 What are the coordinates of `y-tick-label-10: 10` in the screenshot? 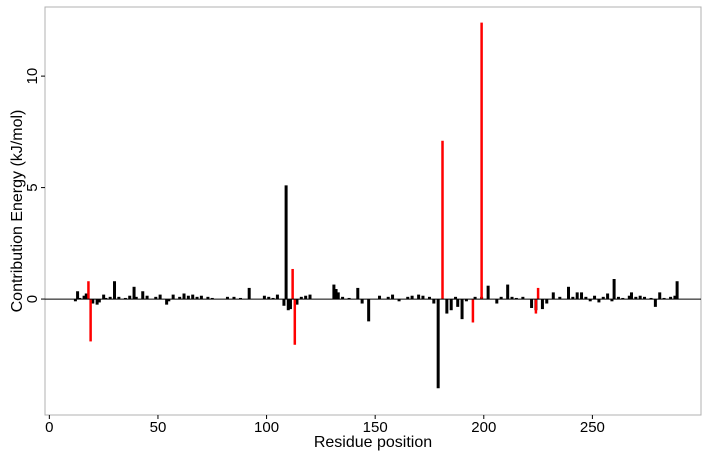 It's located at (32, 76).